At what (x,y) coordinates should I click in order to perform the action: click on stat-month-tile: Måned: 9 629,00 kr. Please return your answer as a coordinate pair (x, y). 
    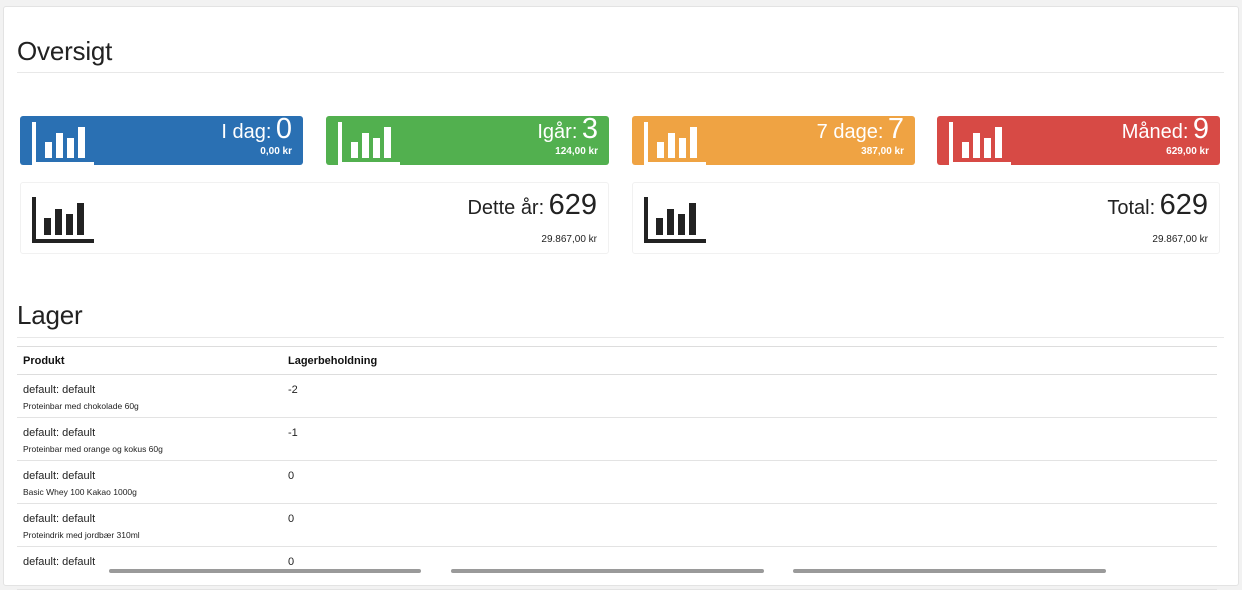
    Looking at the image, I should click on (1078, 139).